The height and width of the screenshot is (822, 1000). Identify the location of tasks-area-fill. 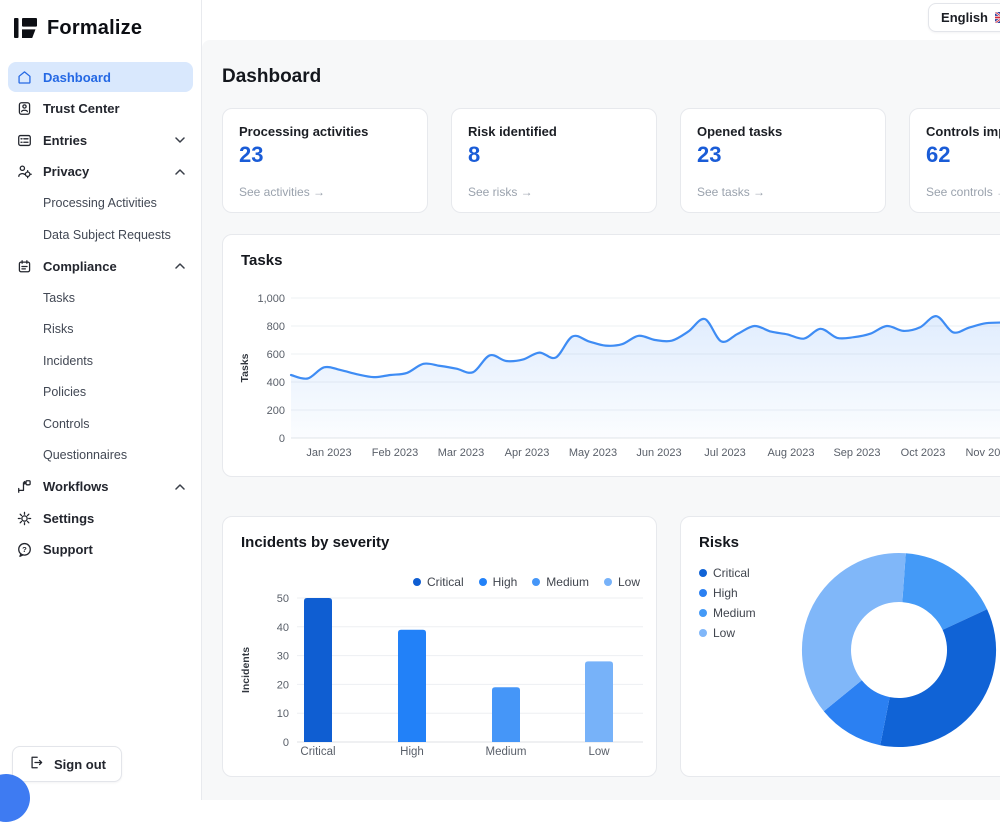
(645, 377).